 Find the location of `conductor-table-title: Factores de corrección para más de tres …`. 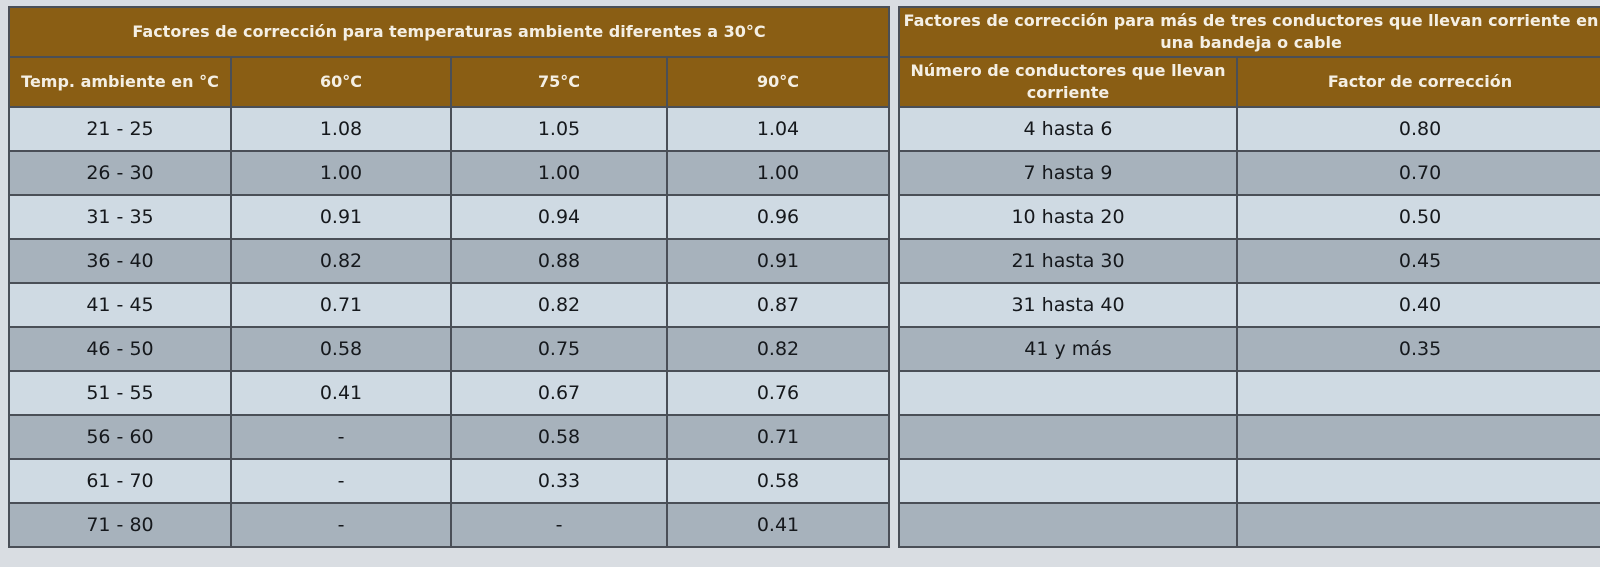

conductor-table-title: Factores de corrección para más de tres … is located at coordinates (1249, 32).